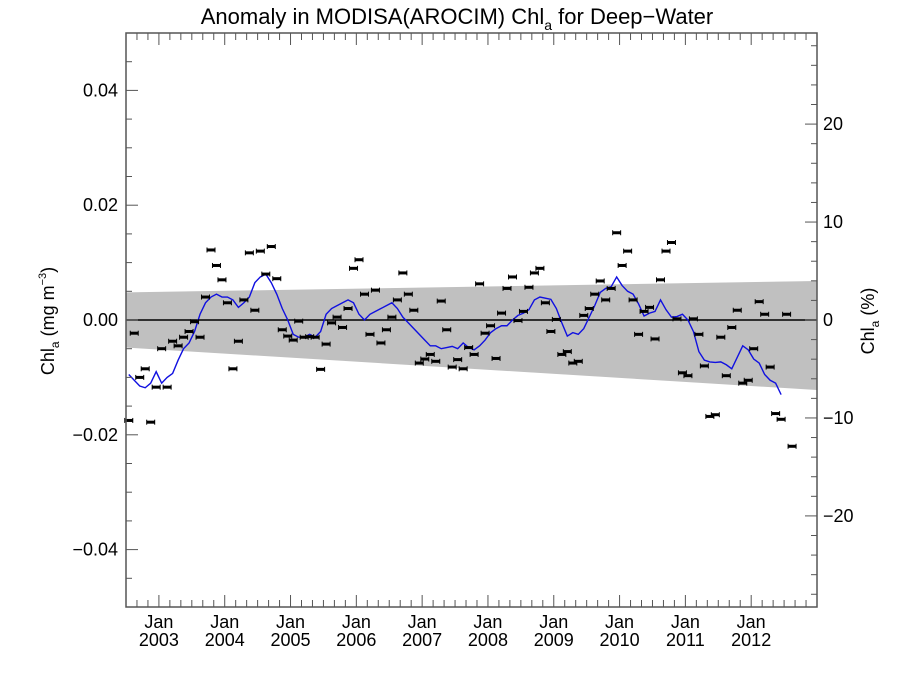 The height and width of the screenshot is (675, 900). Describe the element at coordinates (833, 124) in the screenshot. I see `y2-tick-label: 20` at that location.